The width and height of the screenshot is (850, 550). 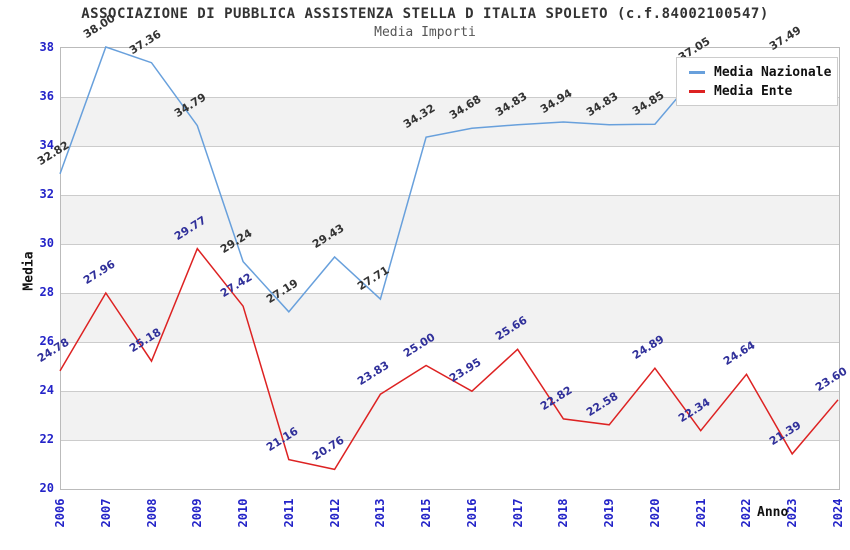 I want to click on x-tick-label: 2007, so click(x=105, y=513).